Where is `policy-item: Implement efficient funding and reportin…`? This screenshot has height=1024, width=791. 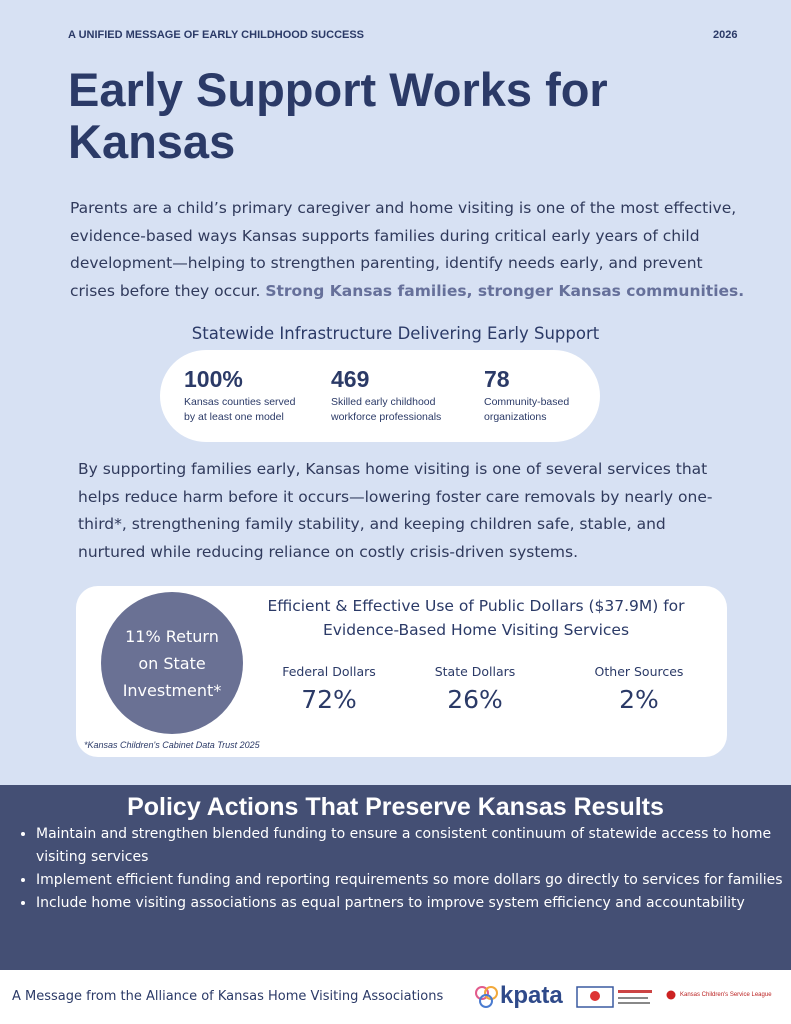 policy-item: Implement efficient funding and reportin… is located at coordinates (411, 880).